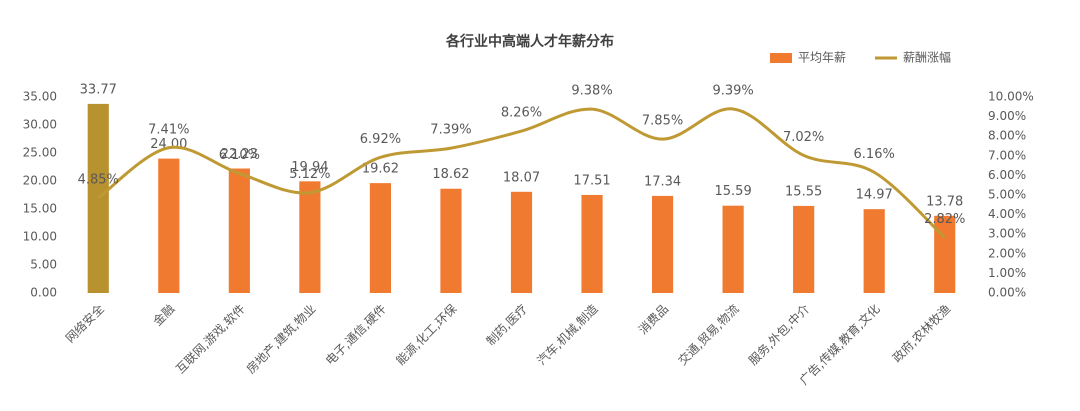  What do you see at coordinates (380, 139) in the screenshot?
I see `line-value-label: 6.92%` at bounding box center [380, 139].